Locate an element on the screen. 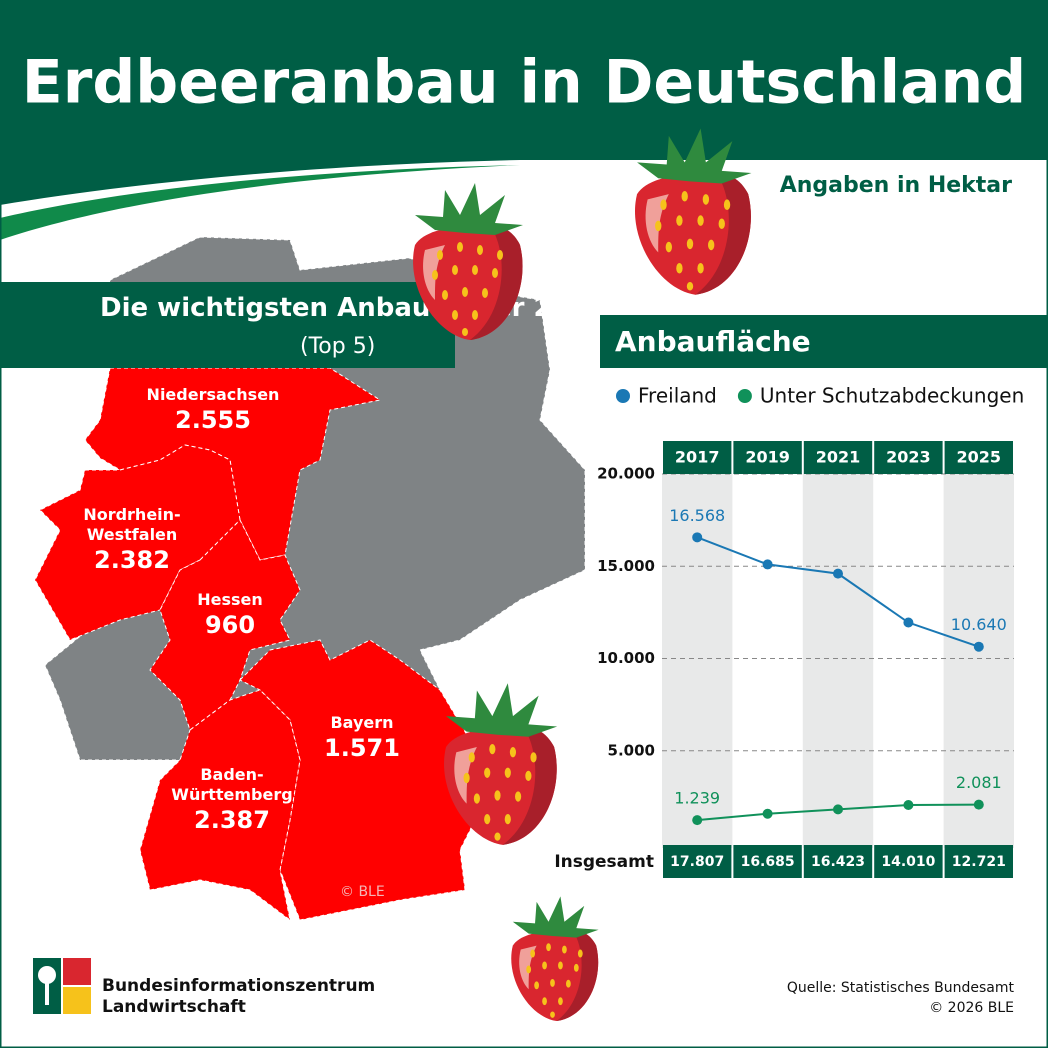  region-value: 1.571 is located at coordinates (362, 748).